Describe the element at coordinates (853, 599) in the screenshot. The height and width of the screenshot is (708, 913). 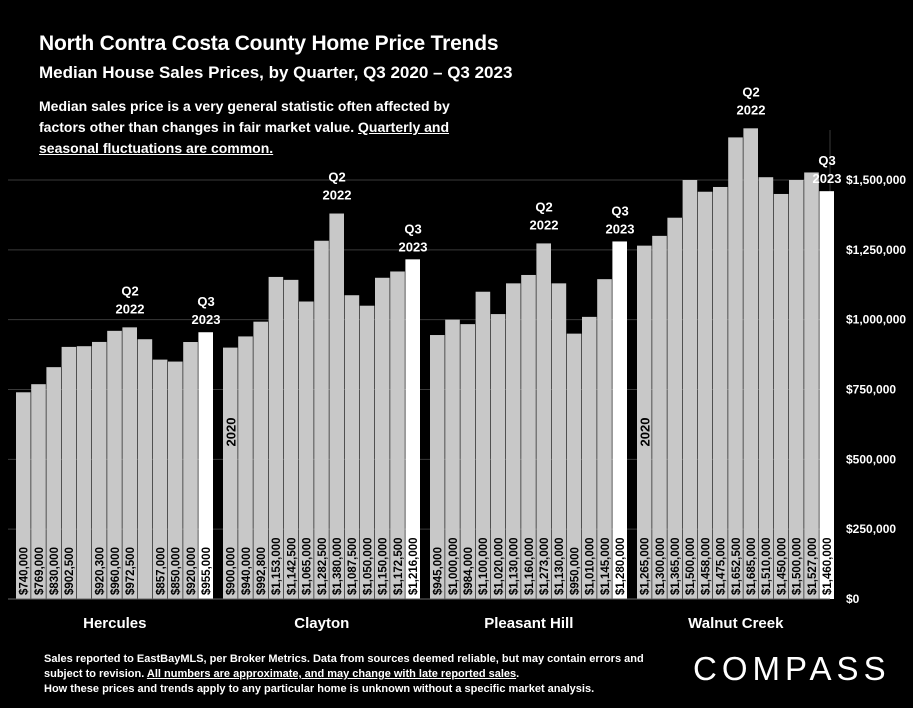
I see `y-tick-label: $0` at that location.